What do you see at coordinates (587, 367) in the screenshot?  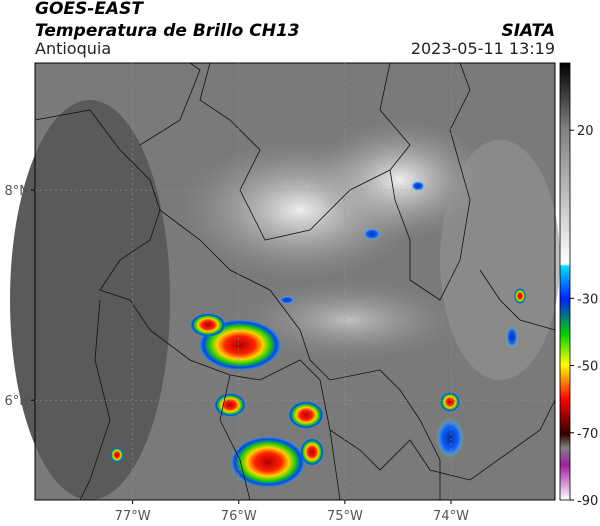 I see `colorbar-tick-label: -50` at bounding box center [587, 367].